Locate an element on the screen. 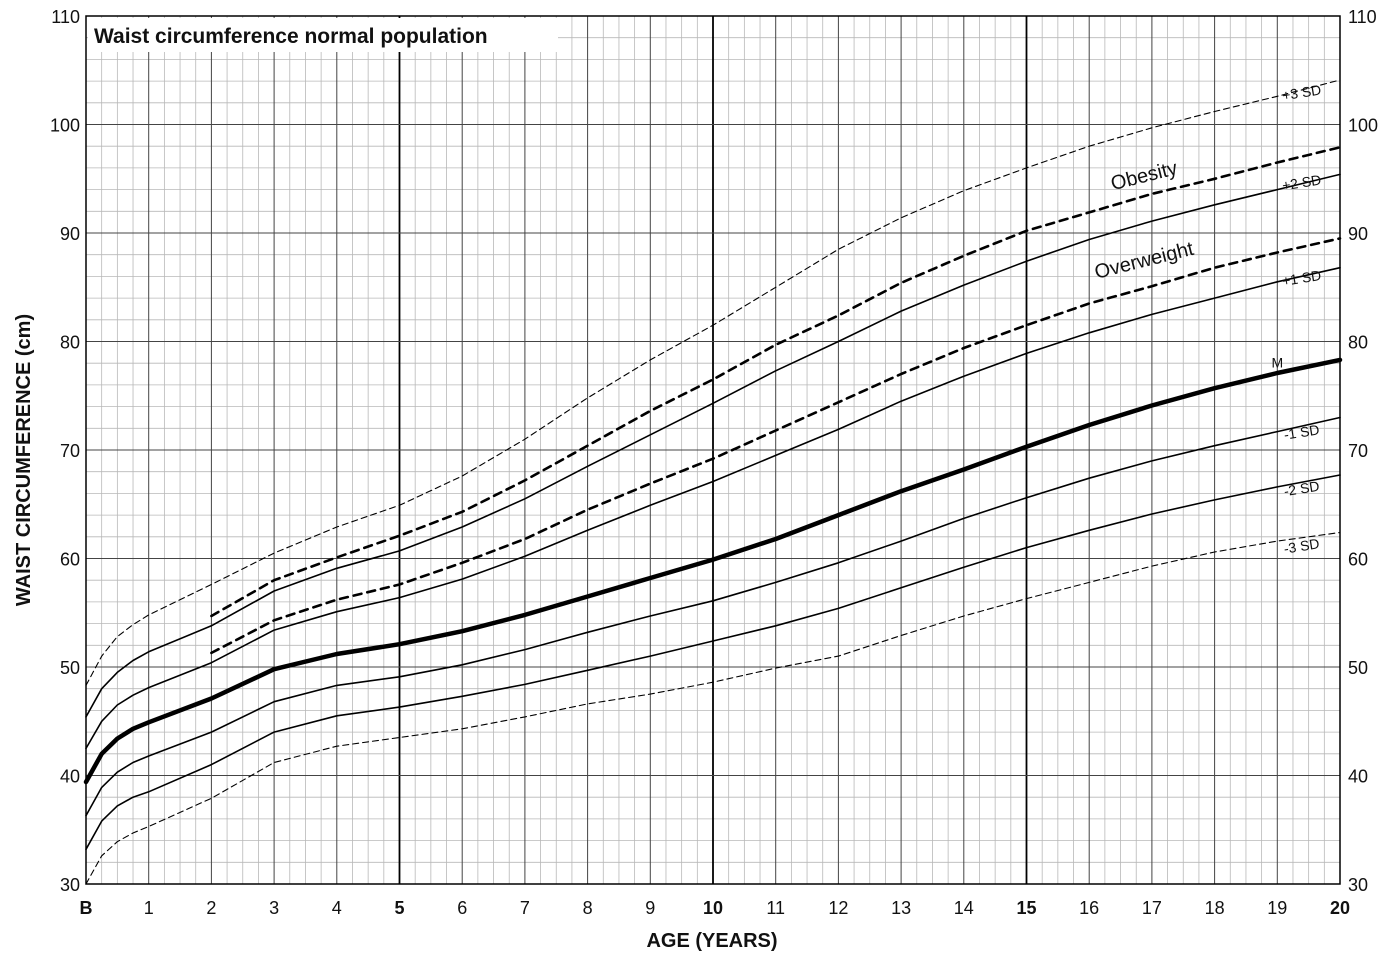 The height and width of the screenshot is (953, 1386). series-label: +3 SD is located at coordinates (1301, 92).